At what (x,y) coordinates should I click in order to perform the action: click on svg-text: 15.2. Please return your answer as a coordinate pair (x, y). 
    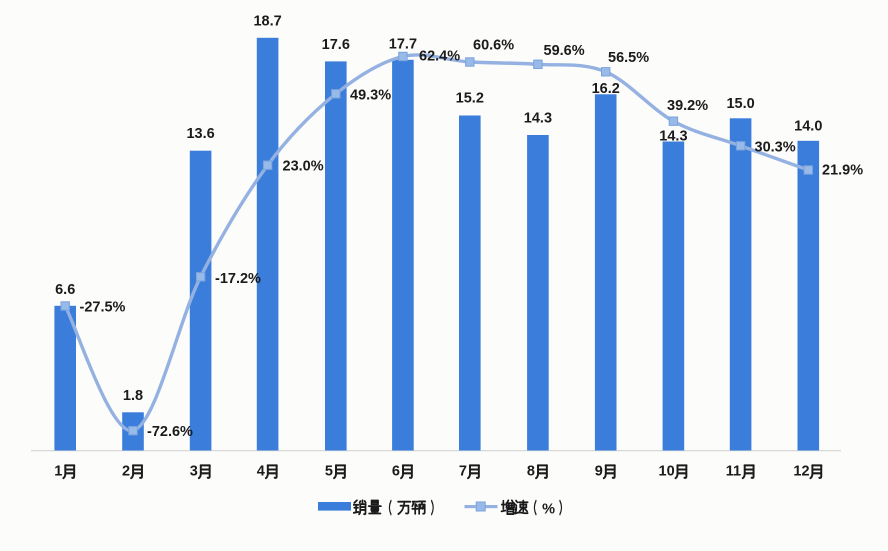
    Looking at the image, I should click on (470, 99).